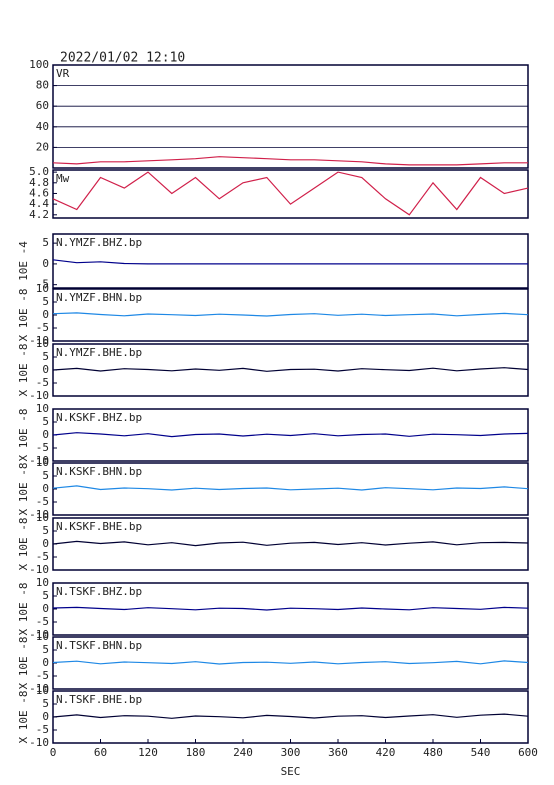 The width and height of the screenshot is (554, 785). I want to click on x-tick-label: 0, so click(53, 752).